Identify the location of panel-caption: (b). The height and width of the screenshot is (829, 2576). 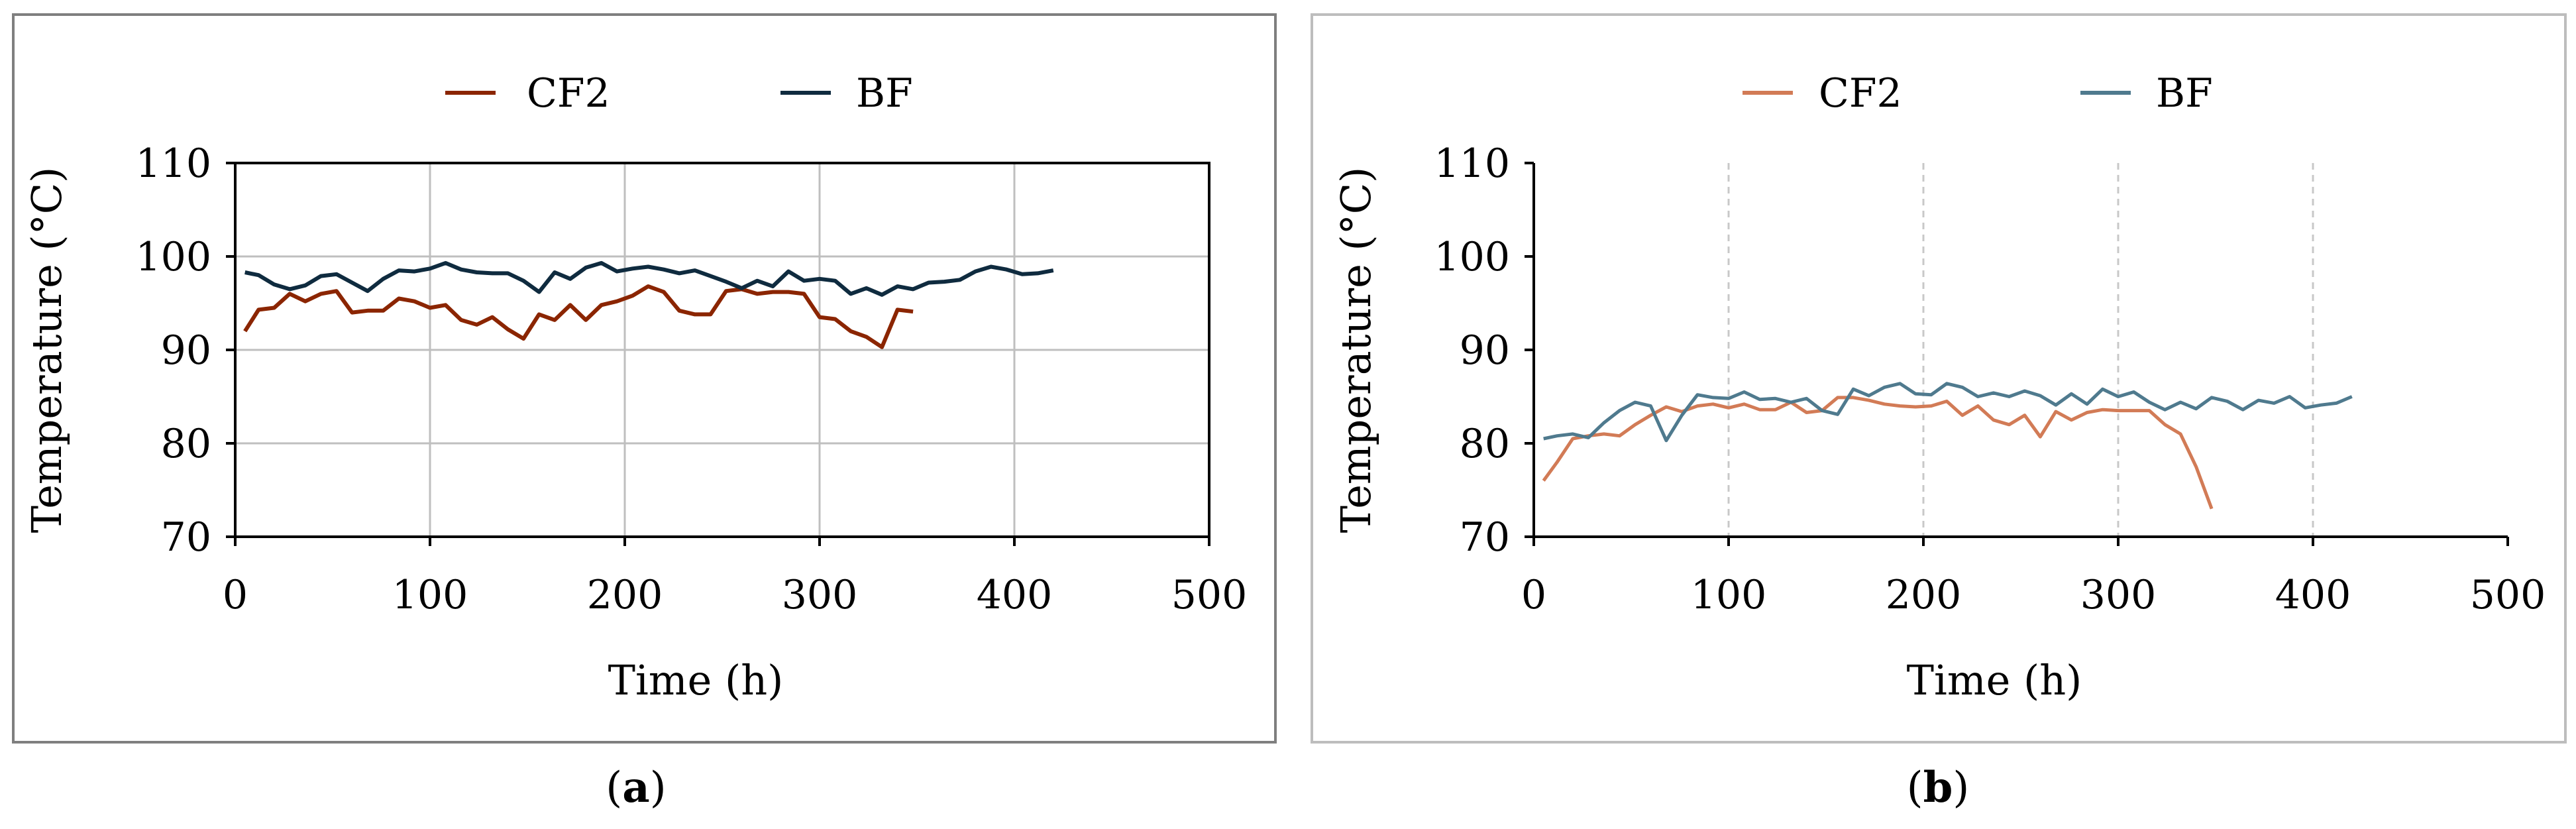
(1938, 787).